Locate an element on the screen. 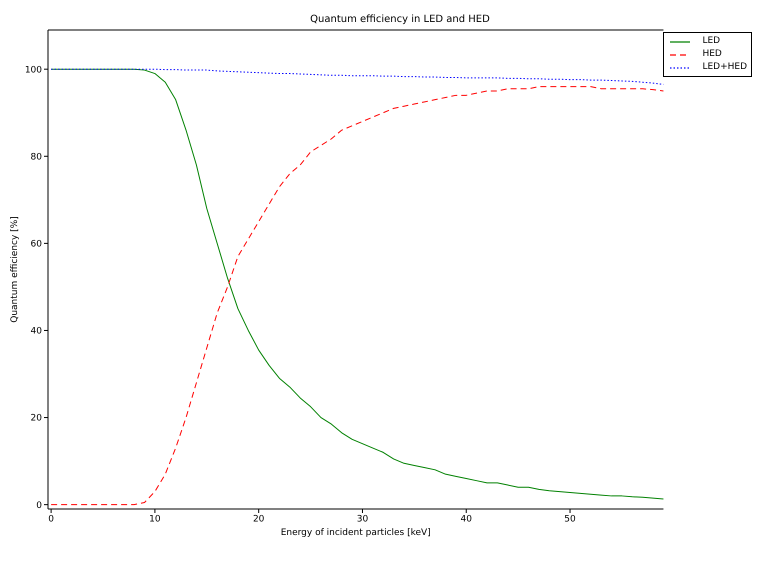 This screenshot has width=760, height=565. y-axis-title: Quantum efficiency [%] is located at coordinates (15, 269).